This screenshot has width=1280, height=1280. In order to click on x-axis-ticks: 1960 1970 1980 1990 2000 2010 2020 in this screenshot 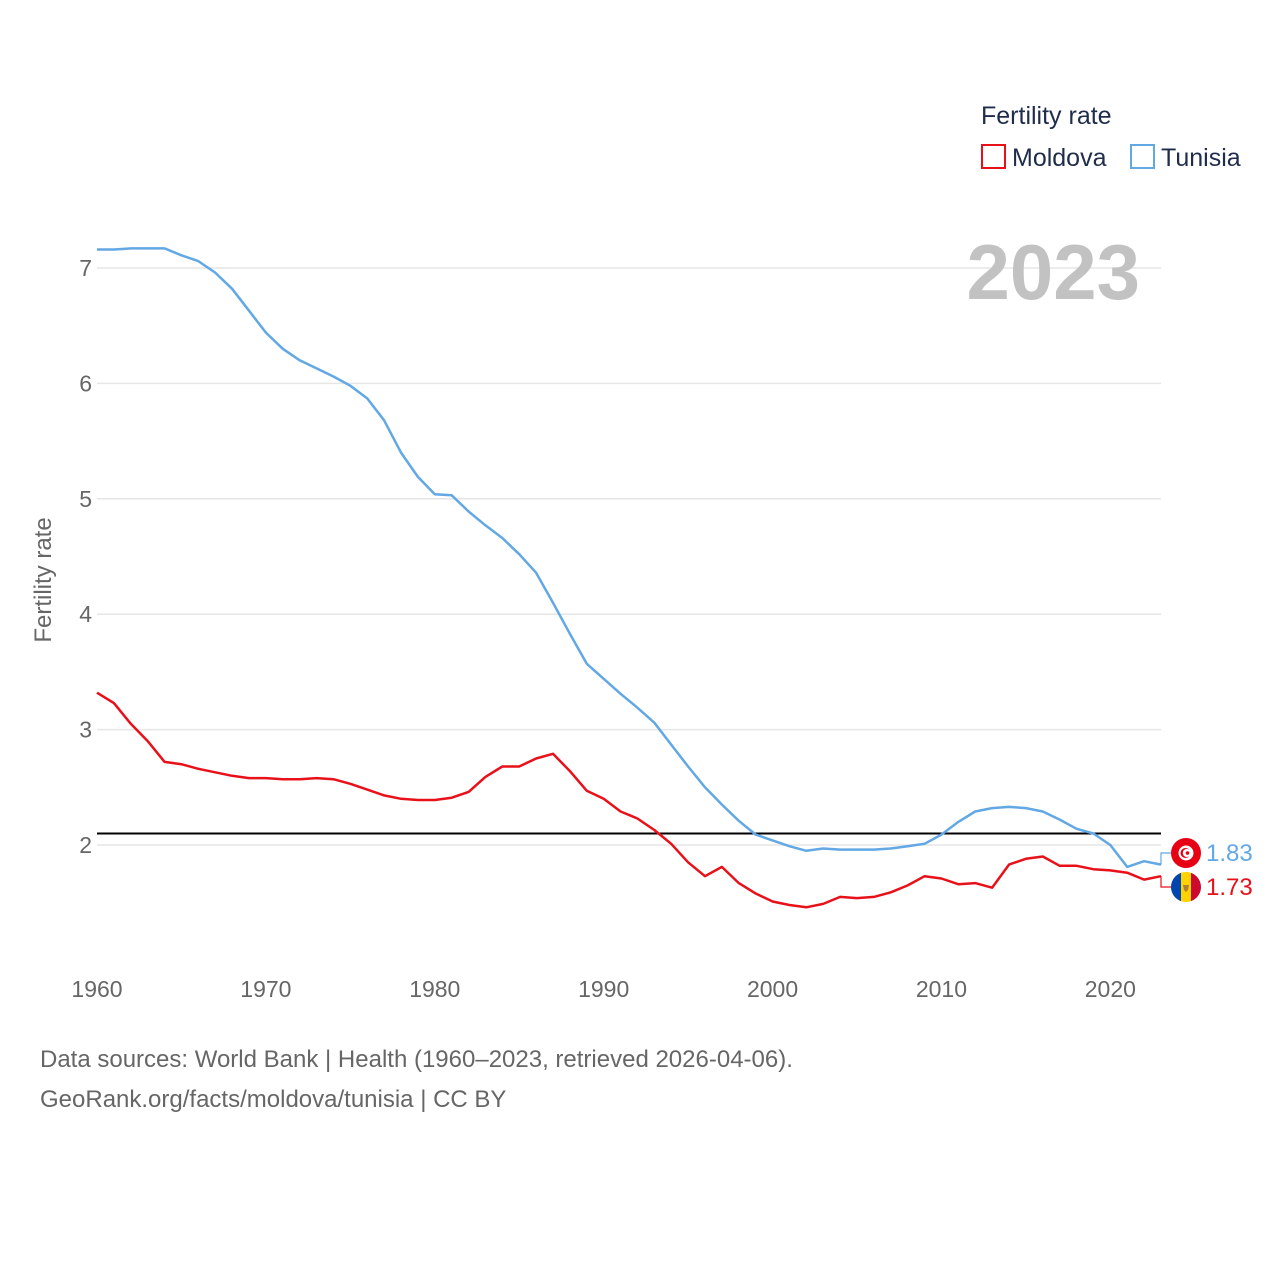, I will do `click(603, 989)`.